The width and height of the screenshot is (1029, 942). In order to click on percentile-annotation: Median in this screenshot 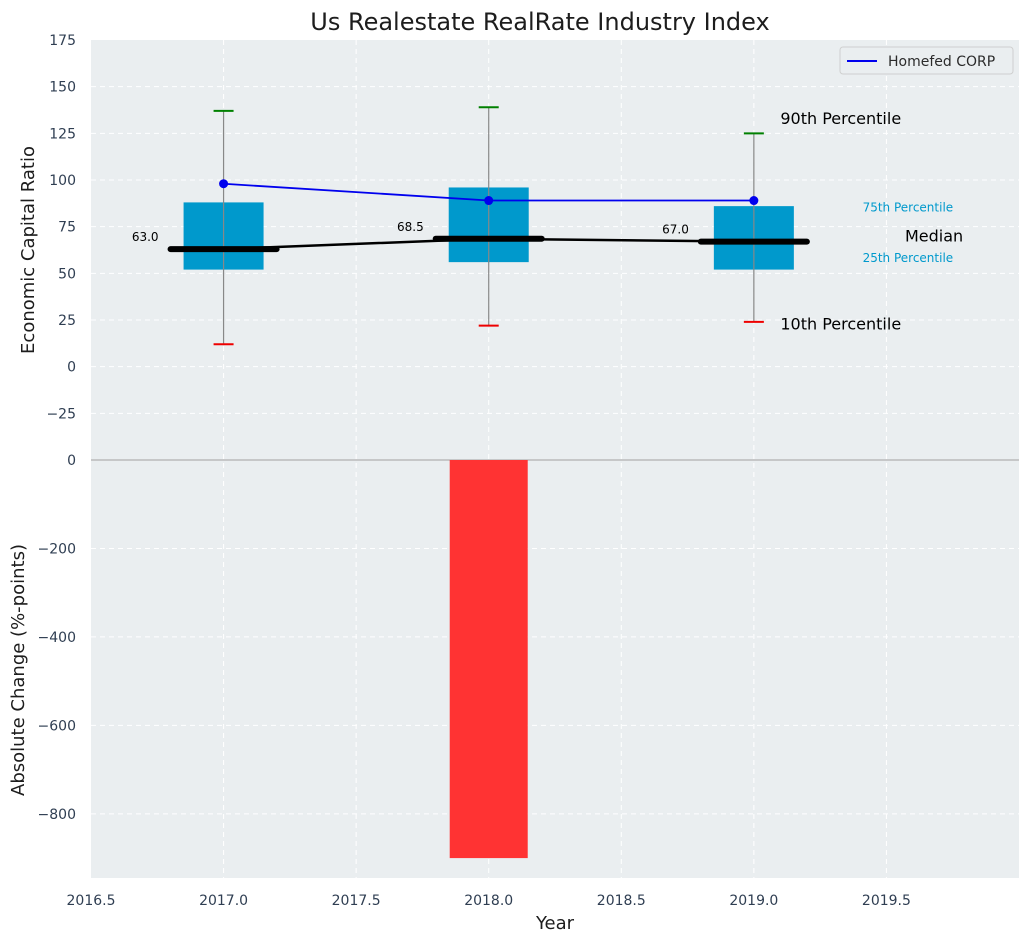, I will do `click(934, 236)`.